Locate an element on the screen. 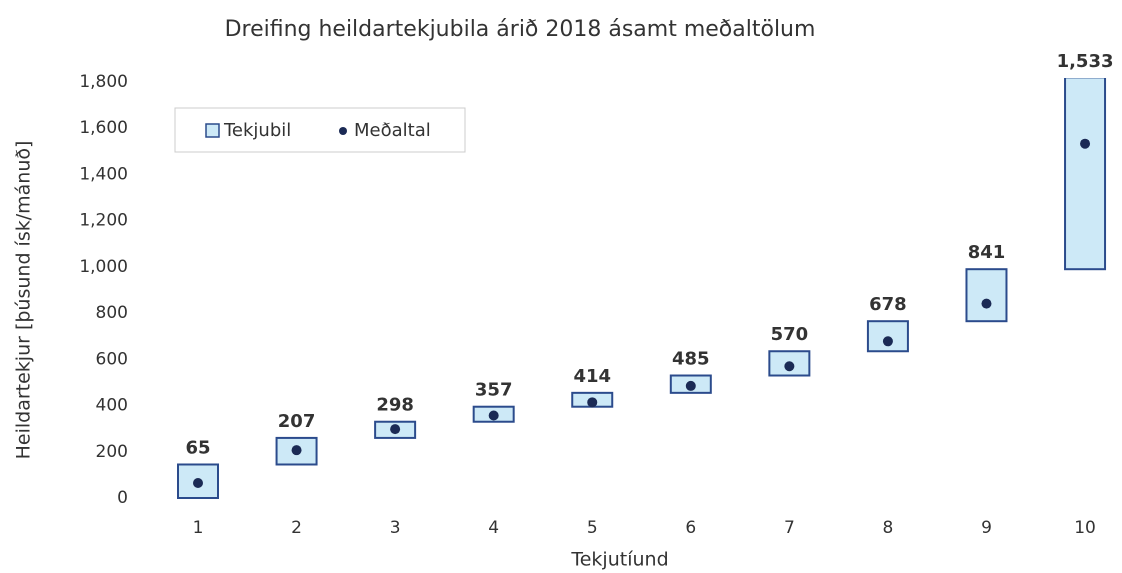 This screenshot has width=1122, height=573. y-tick-label: 1,800 is located at coordinates (103, 82).